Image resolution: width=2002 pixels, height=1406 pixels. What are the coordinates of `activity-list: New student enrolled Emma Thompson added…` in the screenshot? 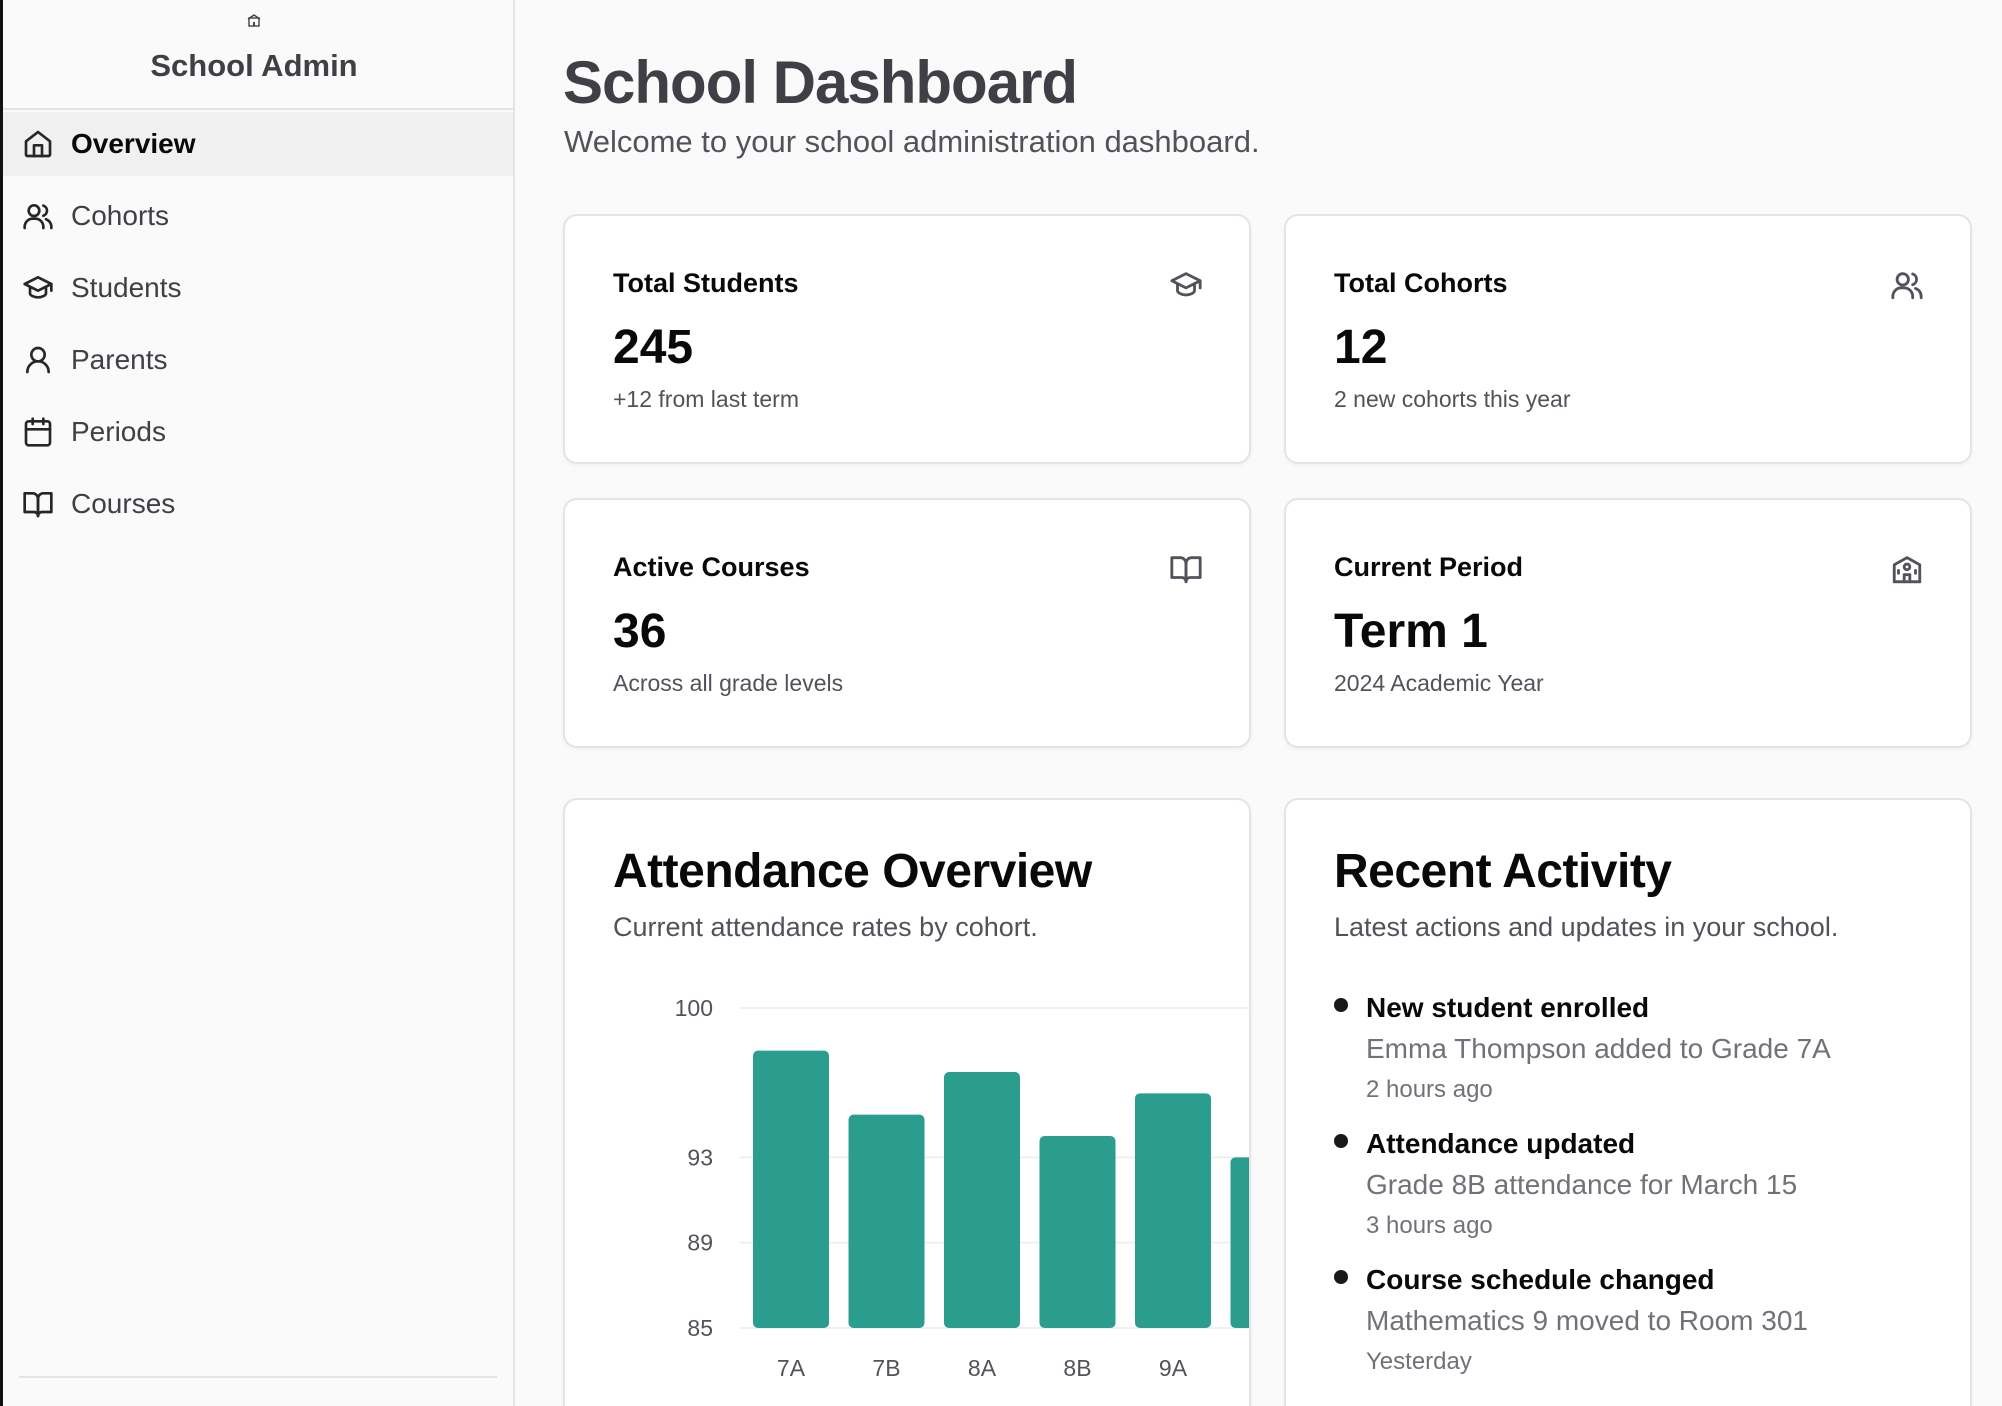 It's located at (1637, 1192).